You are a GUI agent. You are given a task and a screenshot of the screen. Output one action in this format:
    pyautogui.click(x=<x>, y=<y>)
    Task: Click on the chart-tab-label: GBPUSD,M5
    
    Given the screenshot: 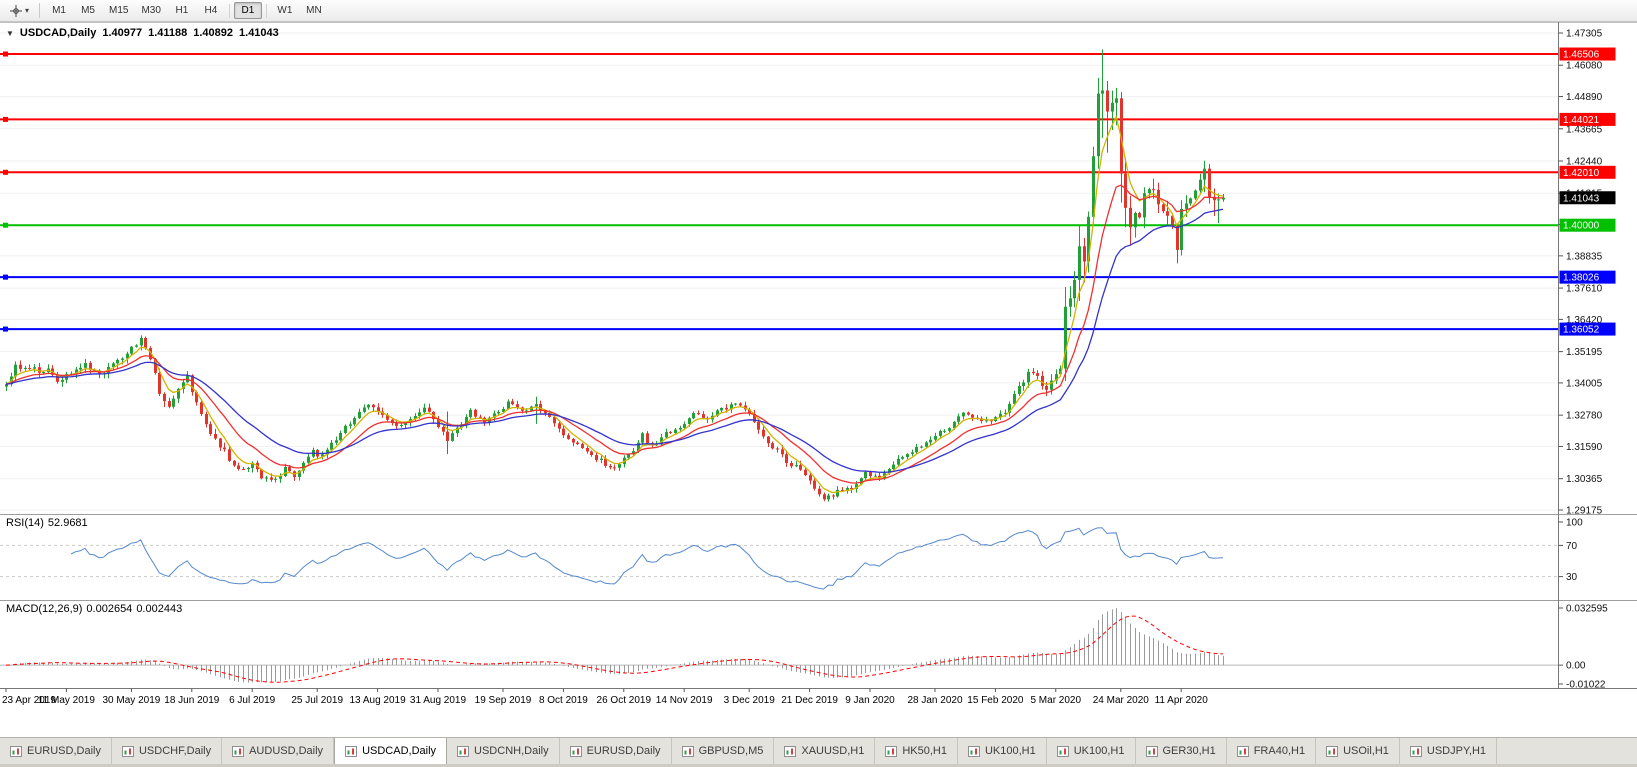 What is the action you would take?
    pyautogui.click(x=731, y=751)
    